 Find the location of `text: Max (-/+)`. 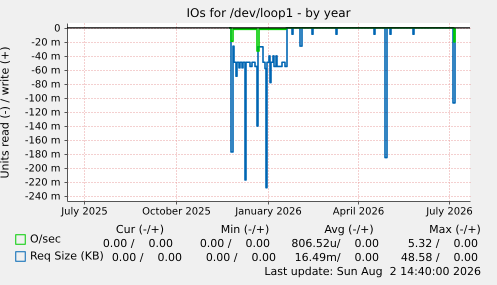

text: Max (-/+) is located at coordinates (455, 229).